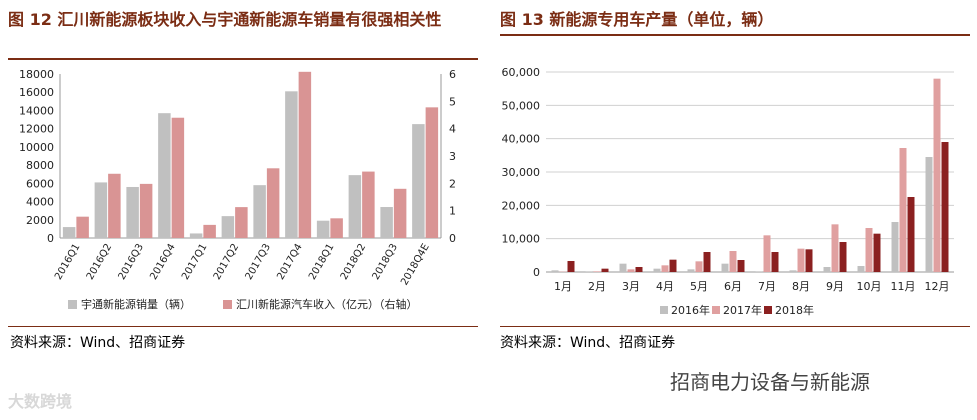 The width and height of the screenshot is (977, 420). What do you see at coordinates (99, 262) in the screenshot?
I see `x-tick-label: 2016Q2` at bounding box center [99, 262].